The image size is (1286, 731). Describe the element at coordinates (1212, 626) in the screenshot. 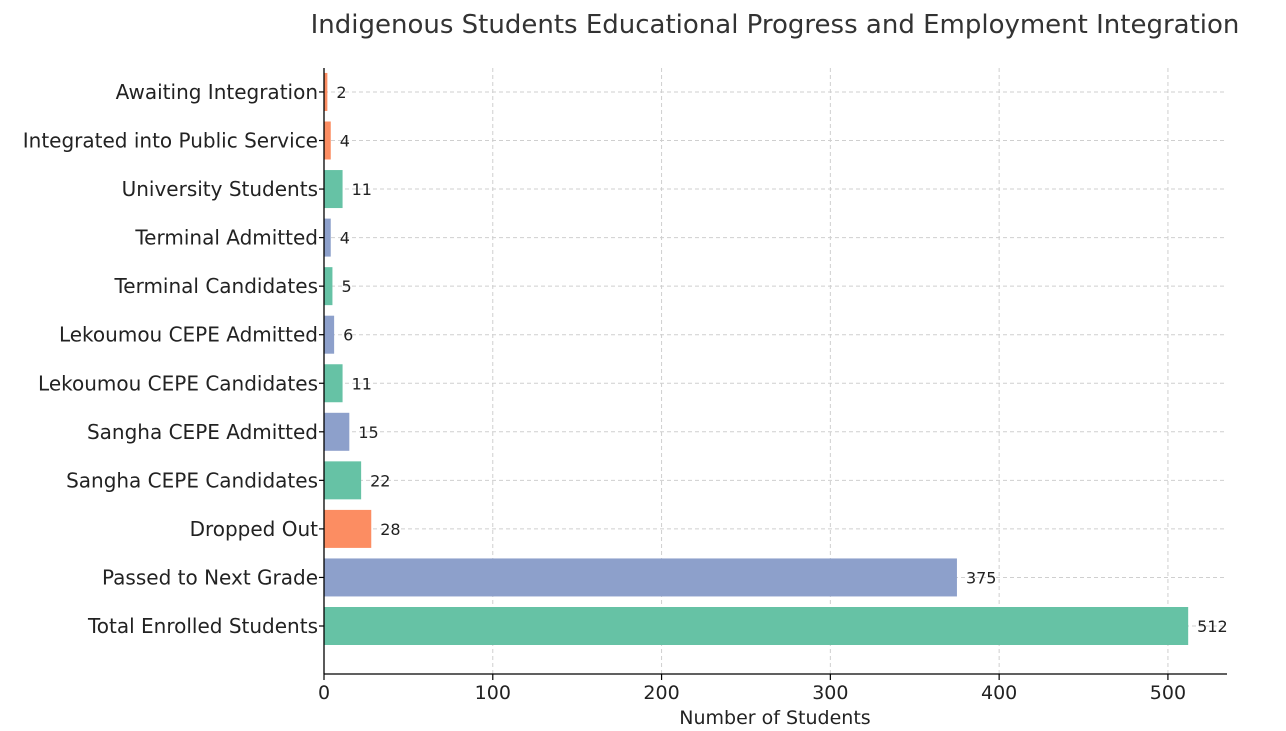

I see `data-label: 512` at that location.